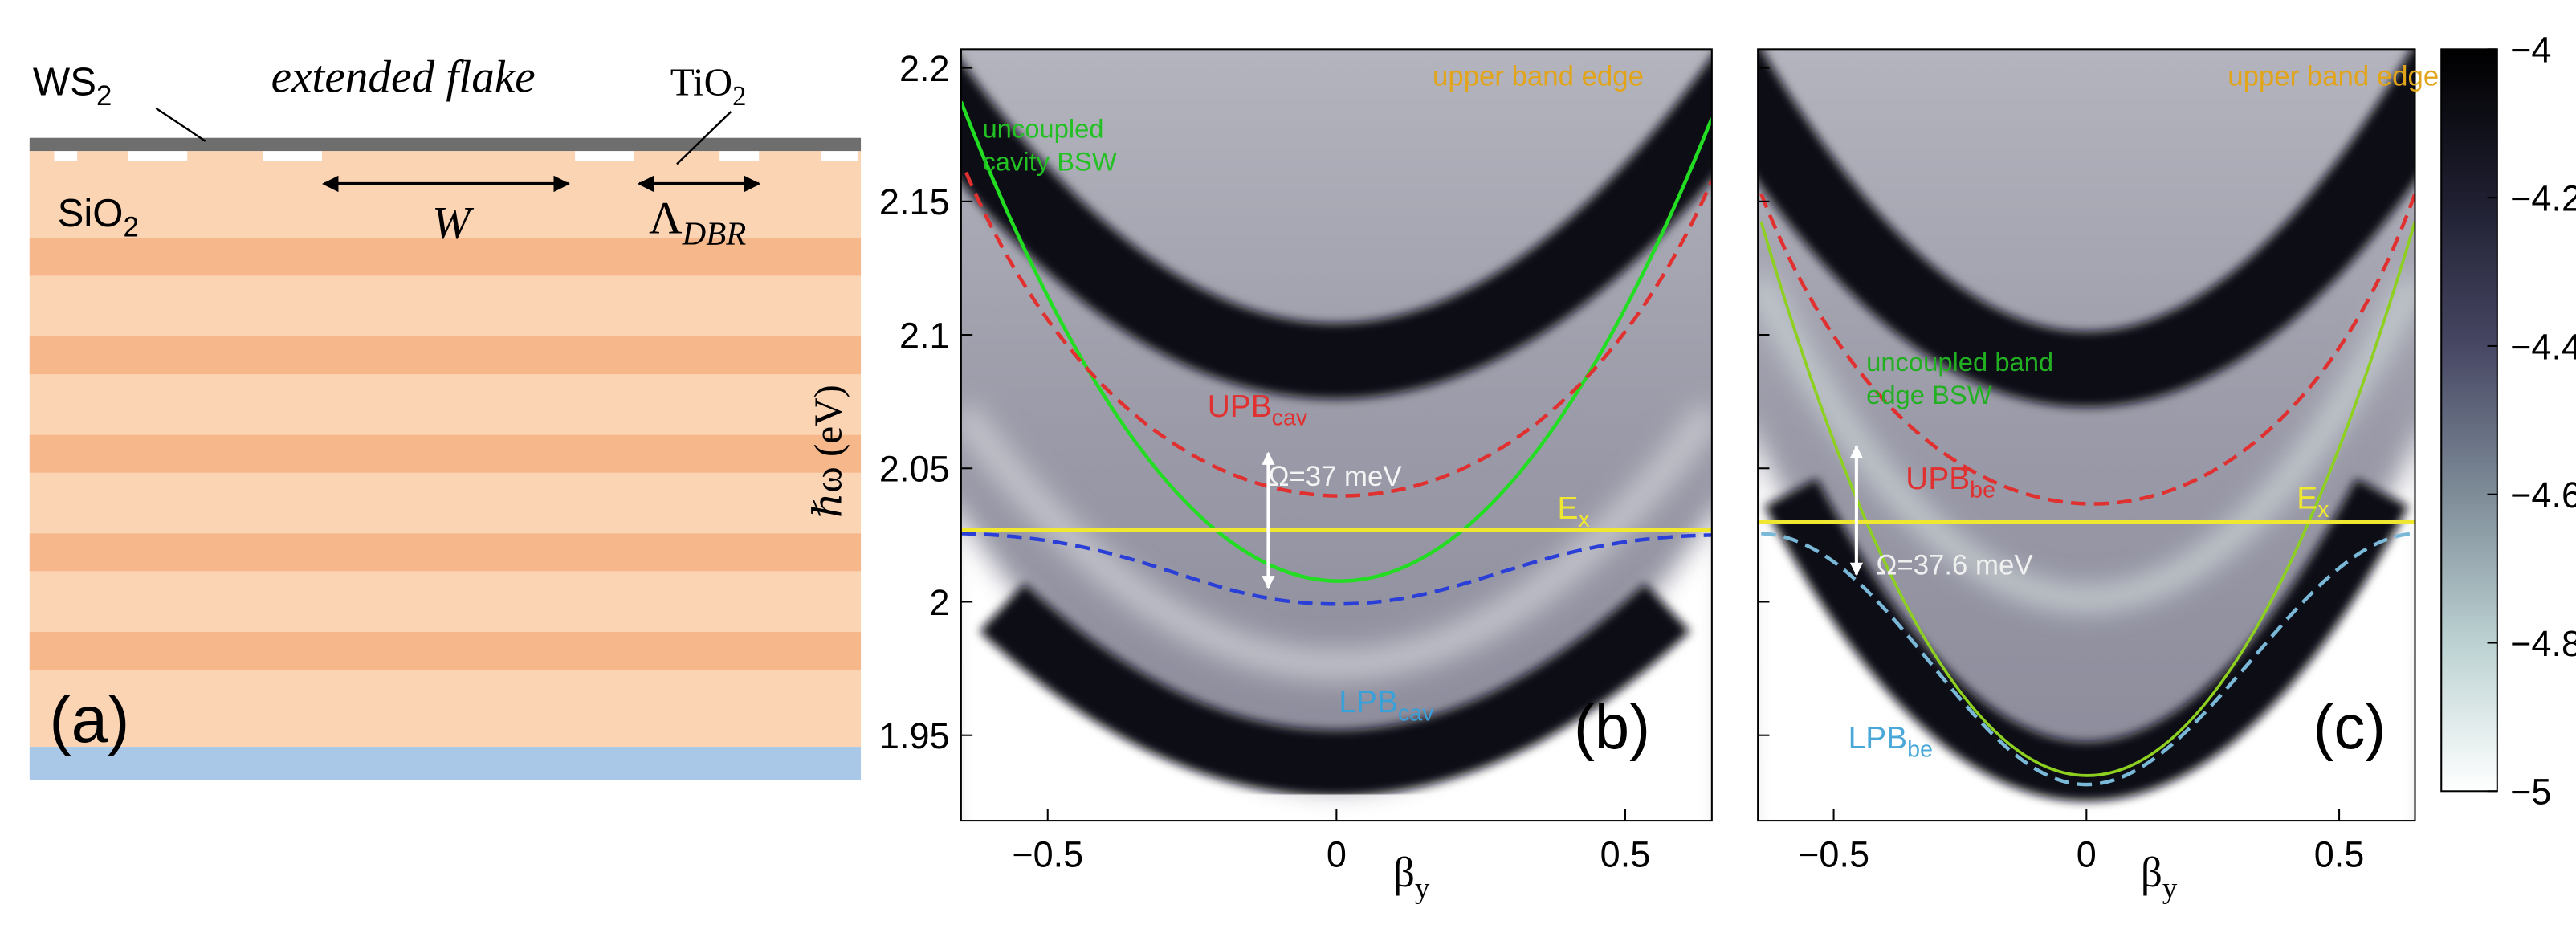  I want to click on annotation: Ω=37 meV, so click(1335, 477).